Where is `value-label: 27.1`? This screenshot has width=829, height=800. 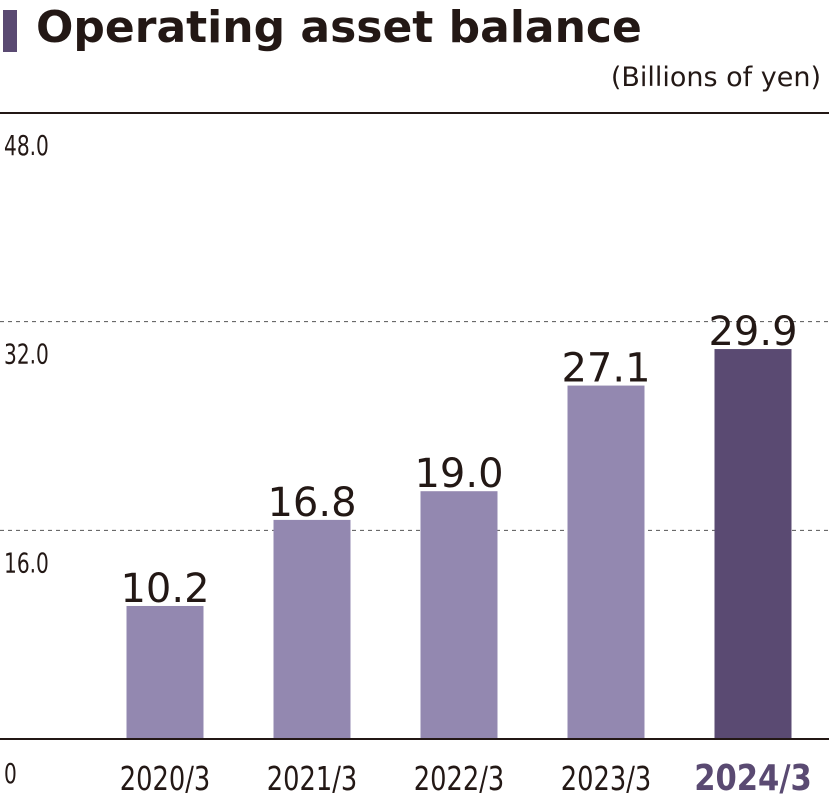
value-label: 27.1 is located at coordinates (605, 369).